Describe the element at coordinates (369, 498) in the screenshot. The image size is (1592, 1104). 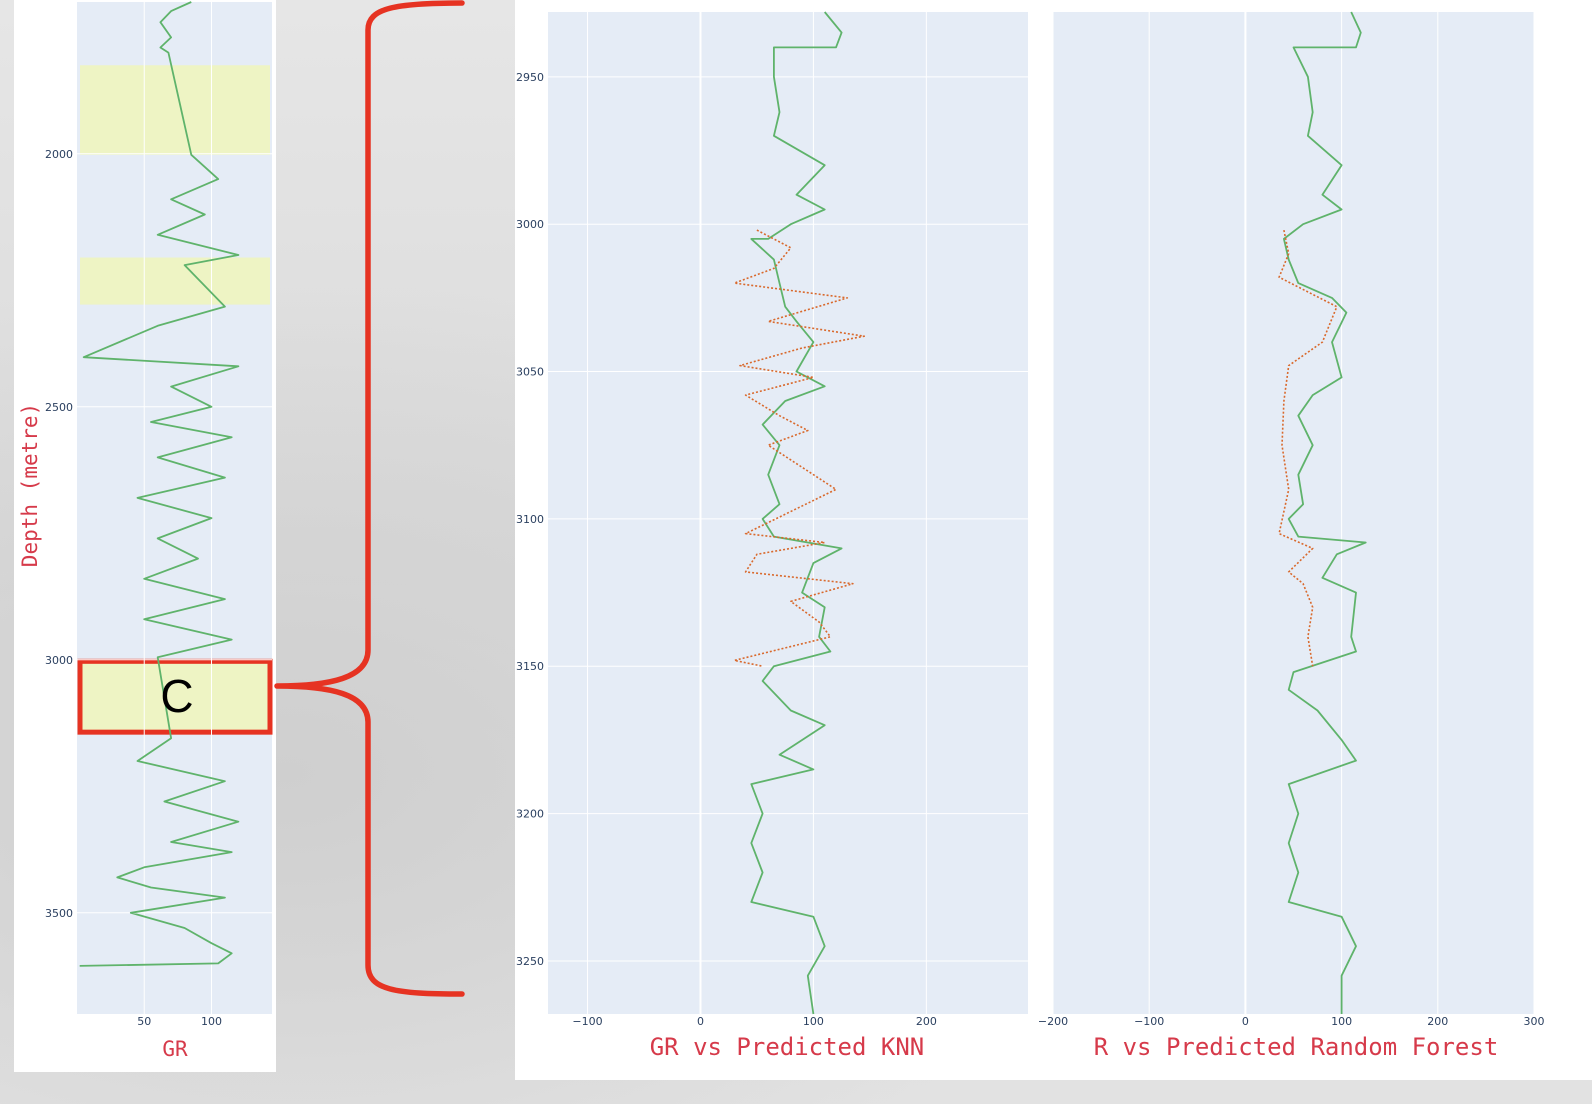
I see `zoom-bracket` at that location.